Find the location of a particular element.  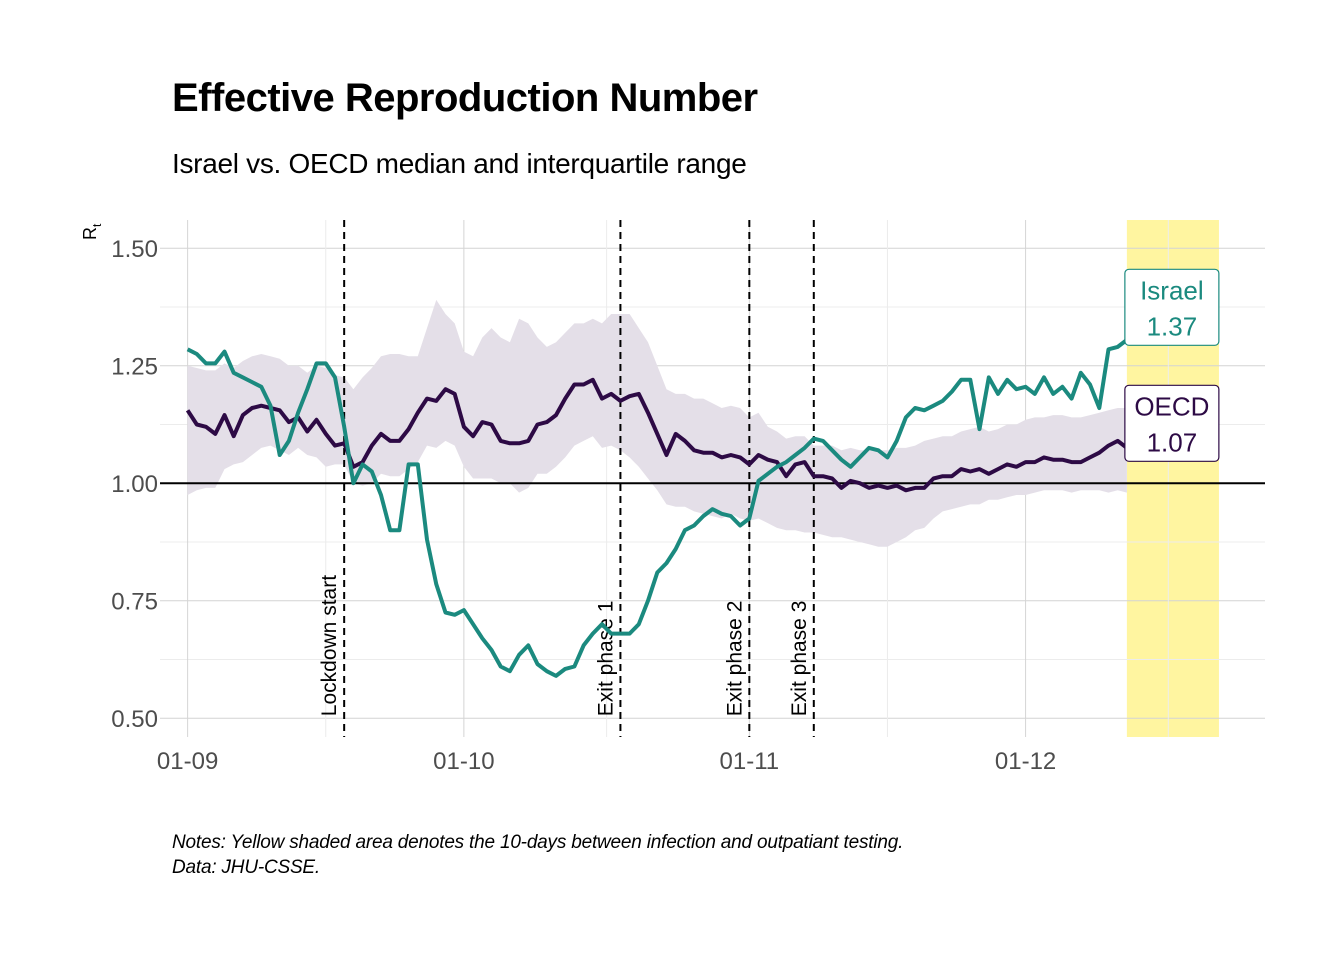

chart-title: Effective Reproduction Number is located at coordinates (465, 98).